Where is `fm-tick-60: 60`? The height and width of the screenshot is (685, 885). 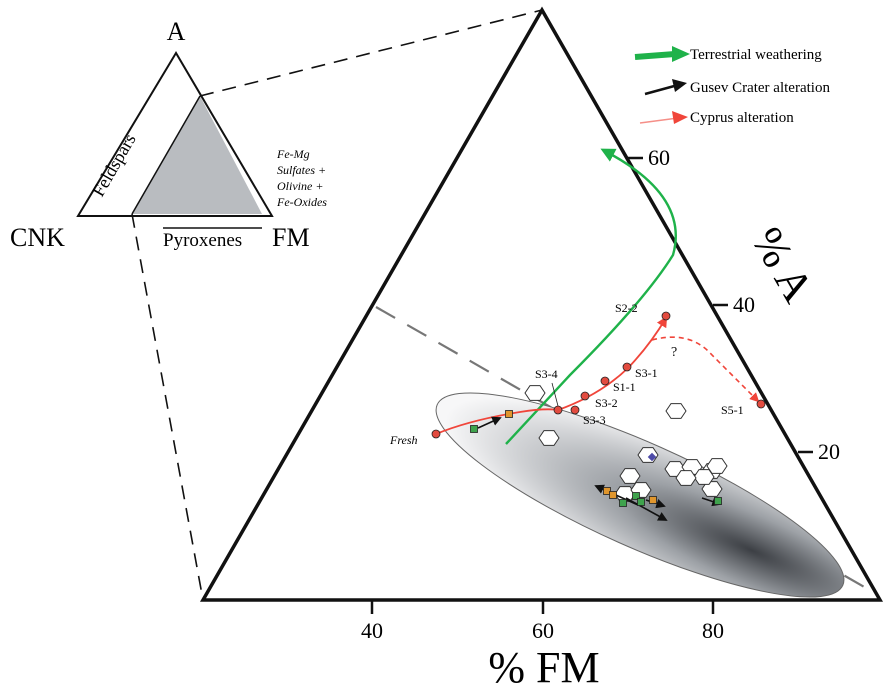 fm-tick-60: 60 is located at coordinates (543, 630).